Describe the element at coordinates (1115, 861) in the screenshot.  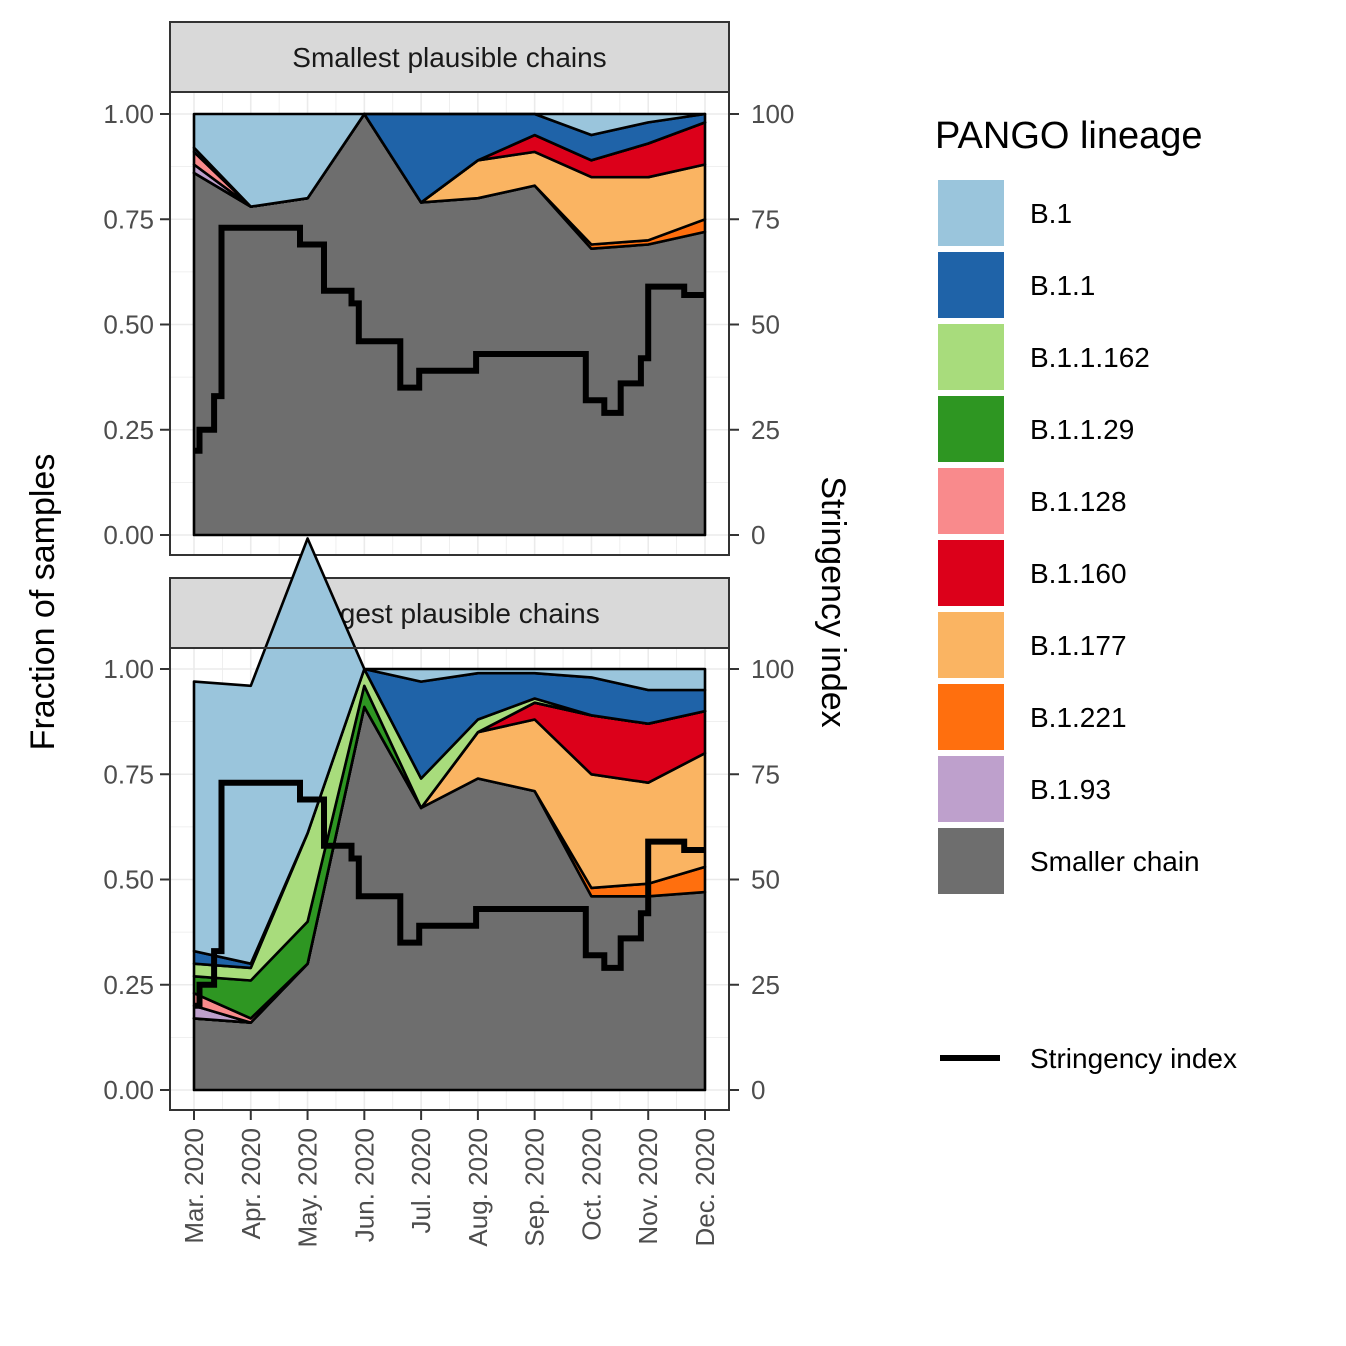
I see `legend-label: Smaller chain` at that location.